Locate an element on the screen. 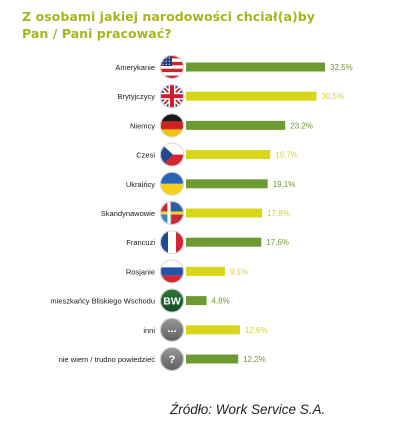 This screenshot has width=407, height=427. value-label: 12,2% is located at coordinates (254, 359).